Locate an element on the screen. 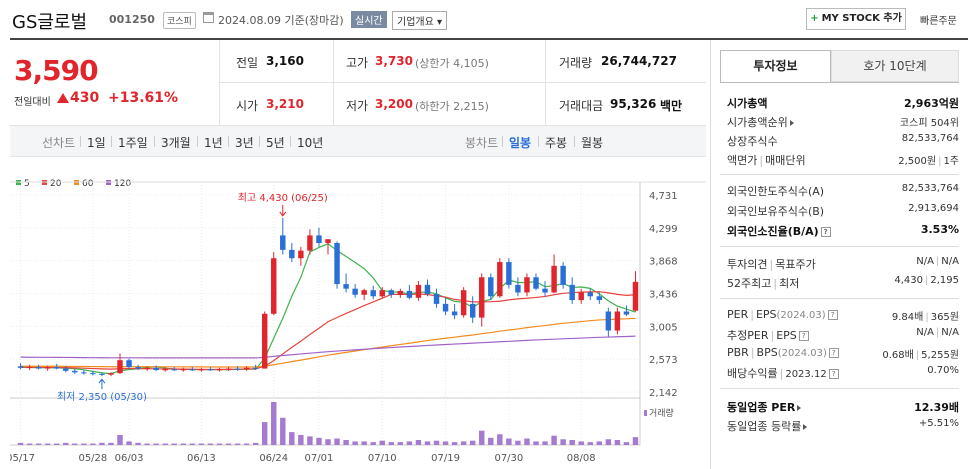 The image size is (976, 469). triangle-right-icon is located at coordinates (805, 427).